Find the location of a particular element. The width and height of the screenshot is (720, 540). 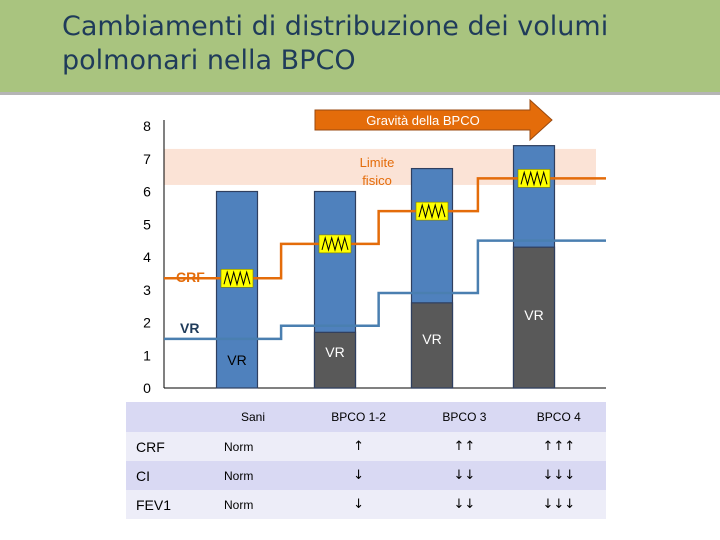

vr-label: VR is located at coordinates (189, 328).